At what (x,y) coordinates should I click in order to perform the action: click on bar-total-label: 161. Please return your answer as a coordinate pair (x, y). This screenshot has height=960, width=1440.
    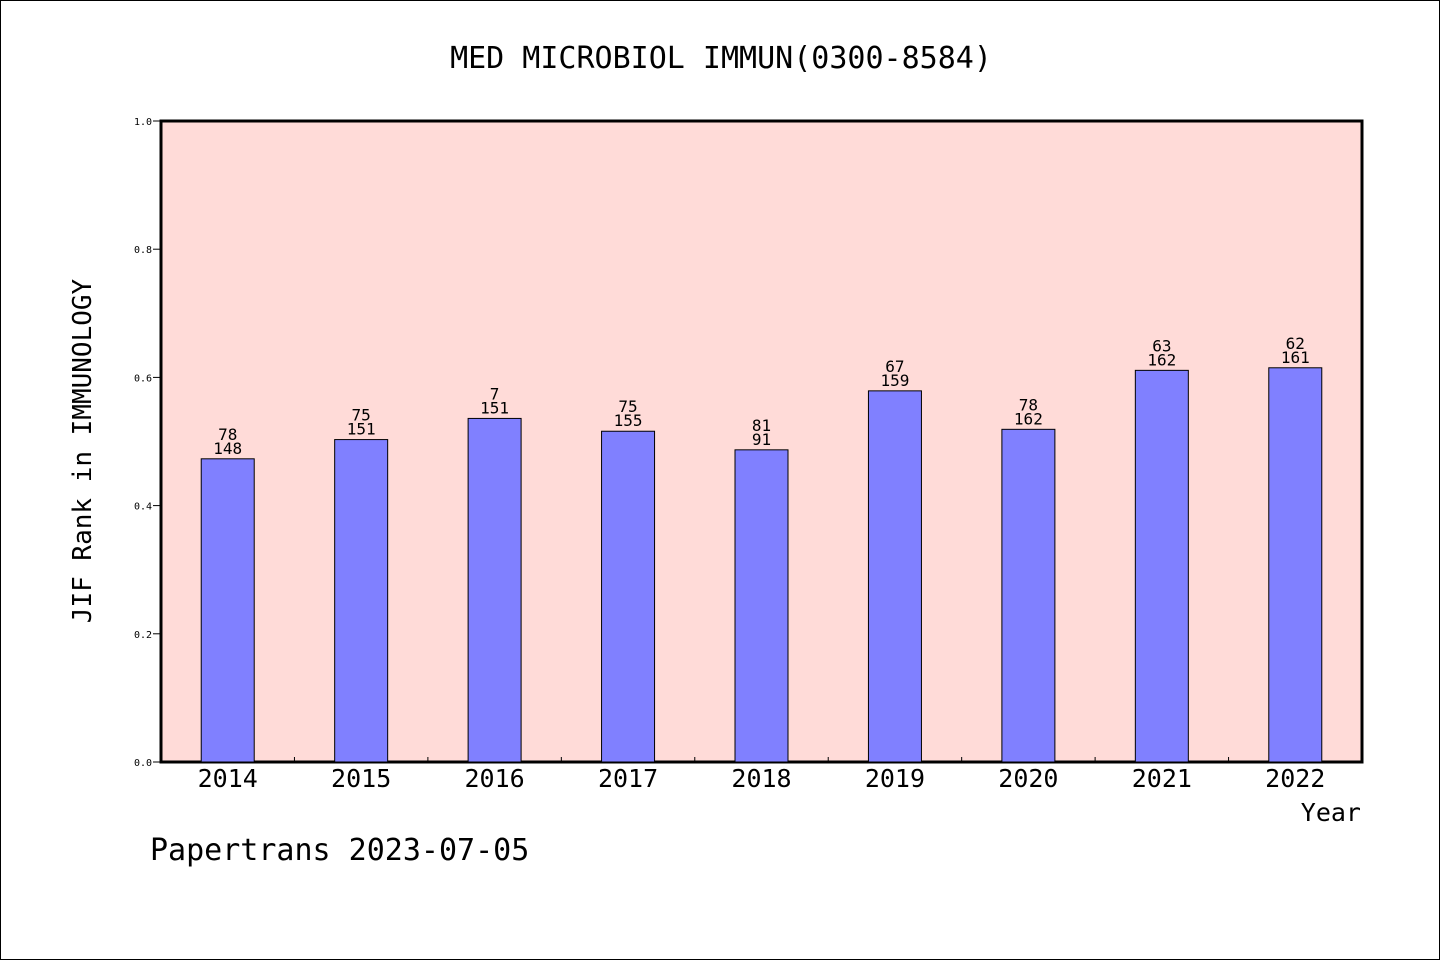
    Looking at the image, I should click on (1295, 357).